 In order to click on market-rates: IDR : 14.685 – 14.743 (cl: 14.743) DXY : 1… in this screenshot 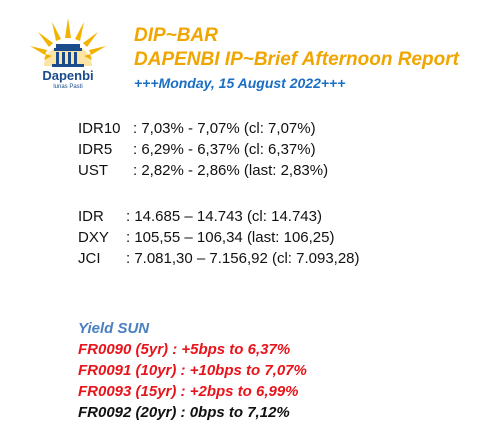, I will do `click(219, 237)`.